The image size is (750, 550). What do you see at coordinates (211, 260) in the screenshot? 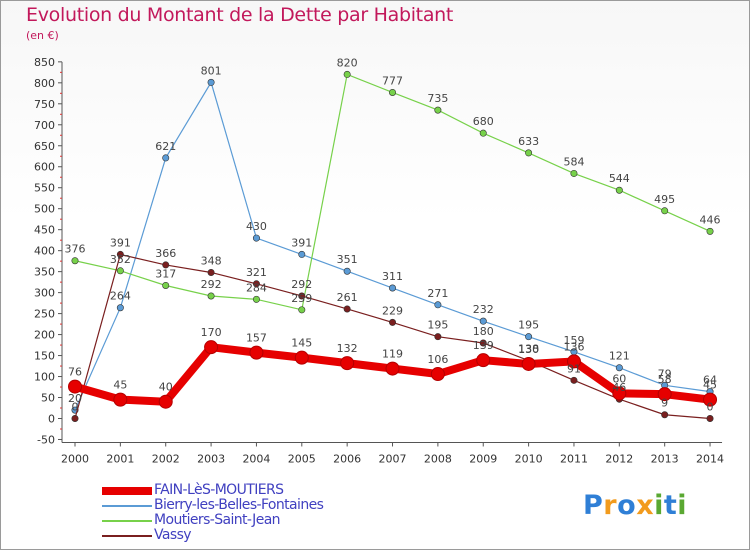
I see `data-label-vassy: 348` at bounding box center [211, 260].